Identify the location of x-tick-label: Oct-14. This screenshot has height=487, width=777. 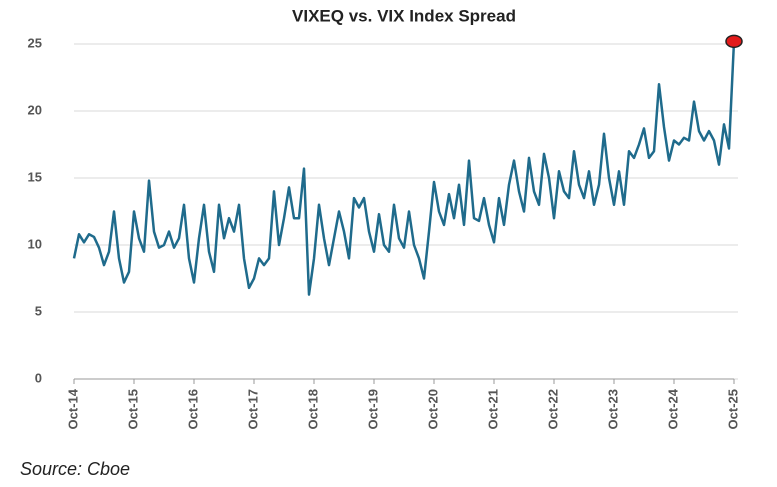
(72, 408).